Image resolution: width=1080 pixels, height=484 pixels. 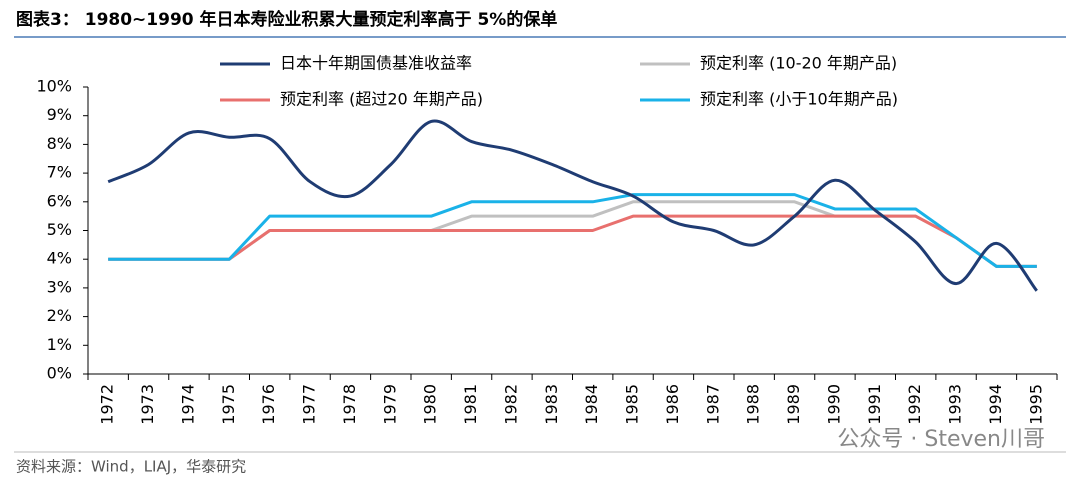 What do you see at coordinates (470, 404) in the screenshot?
I see `x-tick-label: 1981` at bounding box center [470, 404].